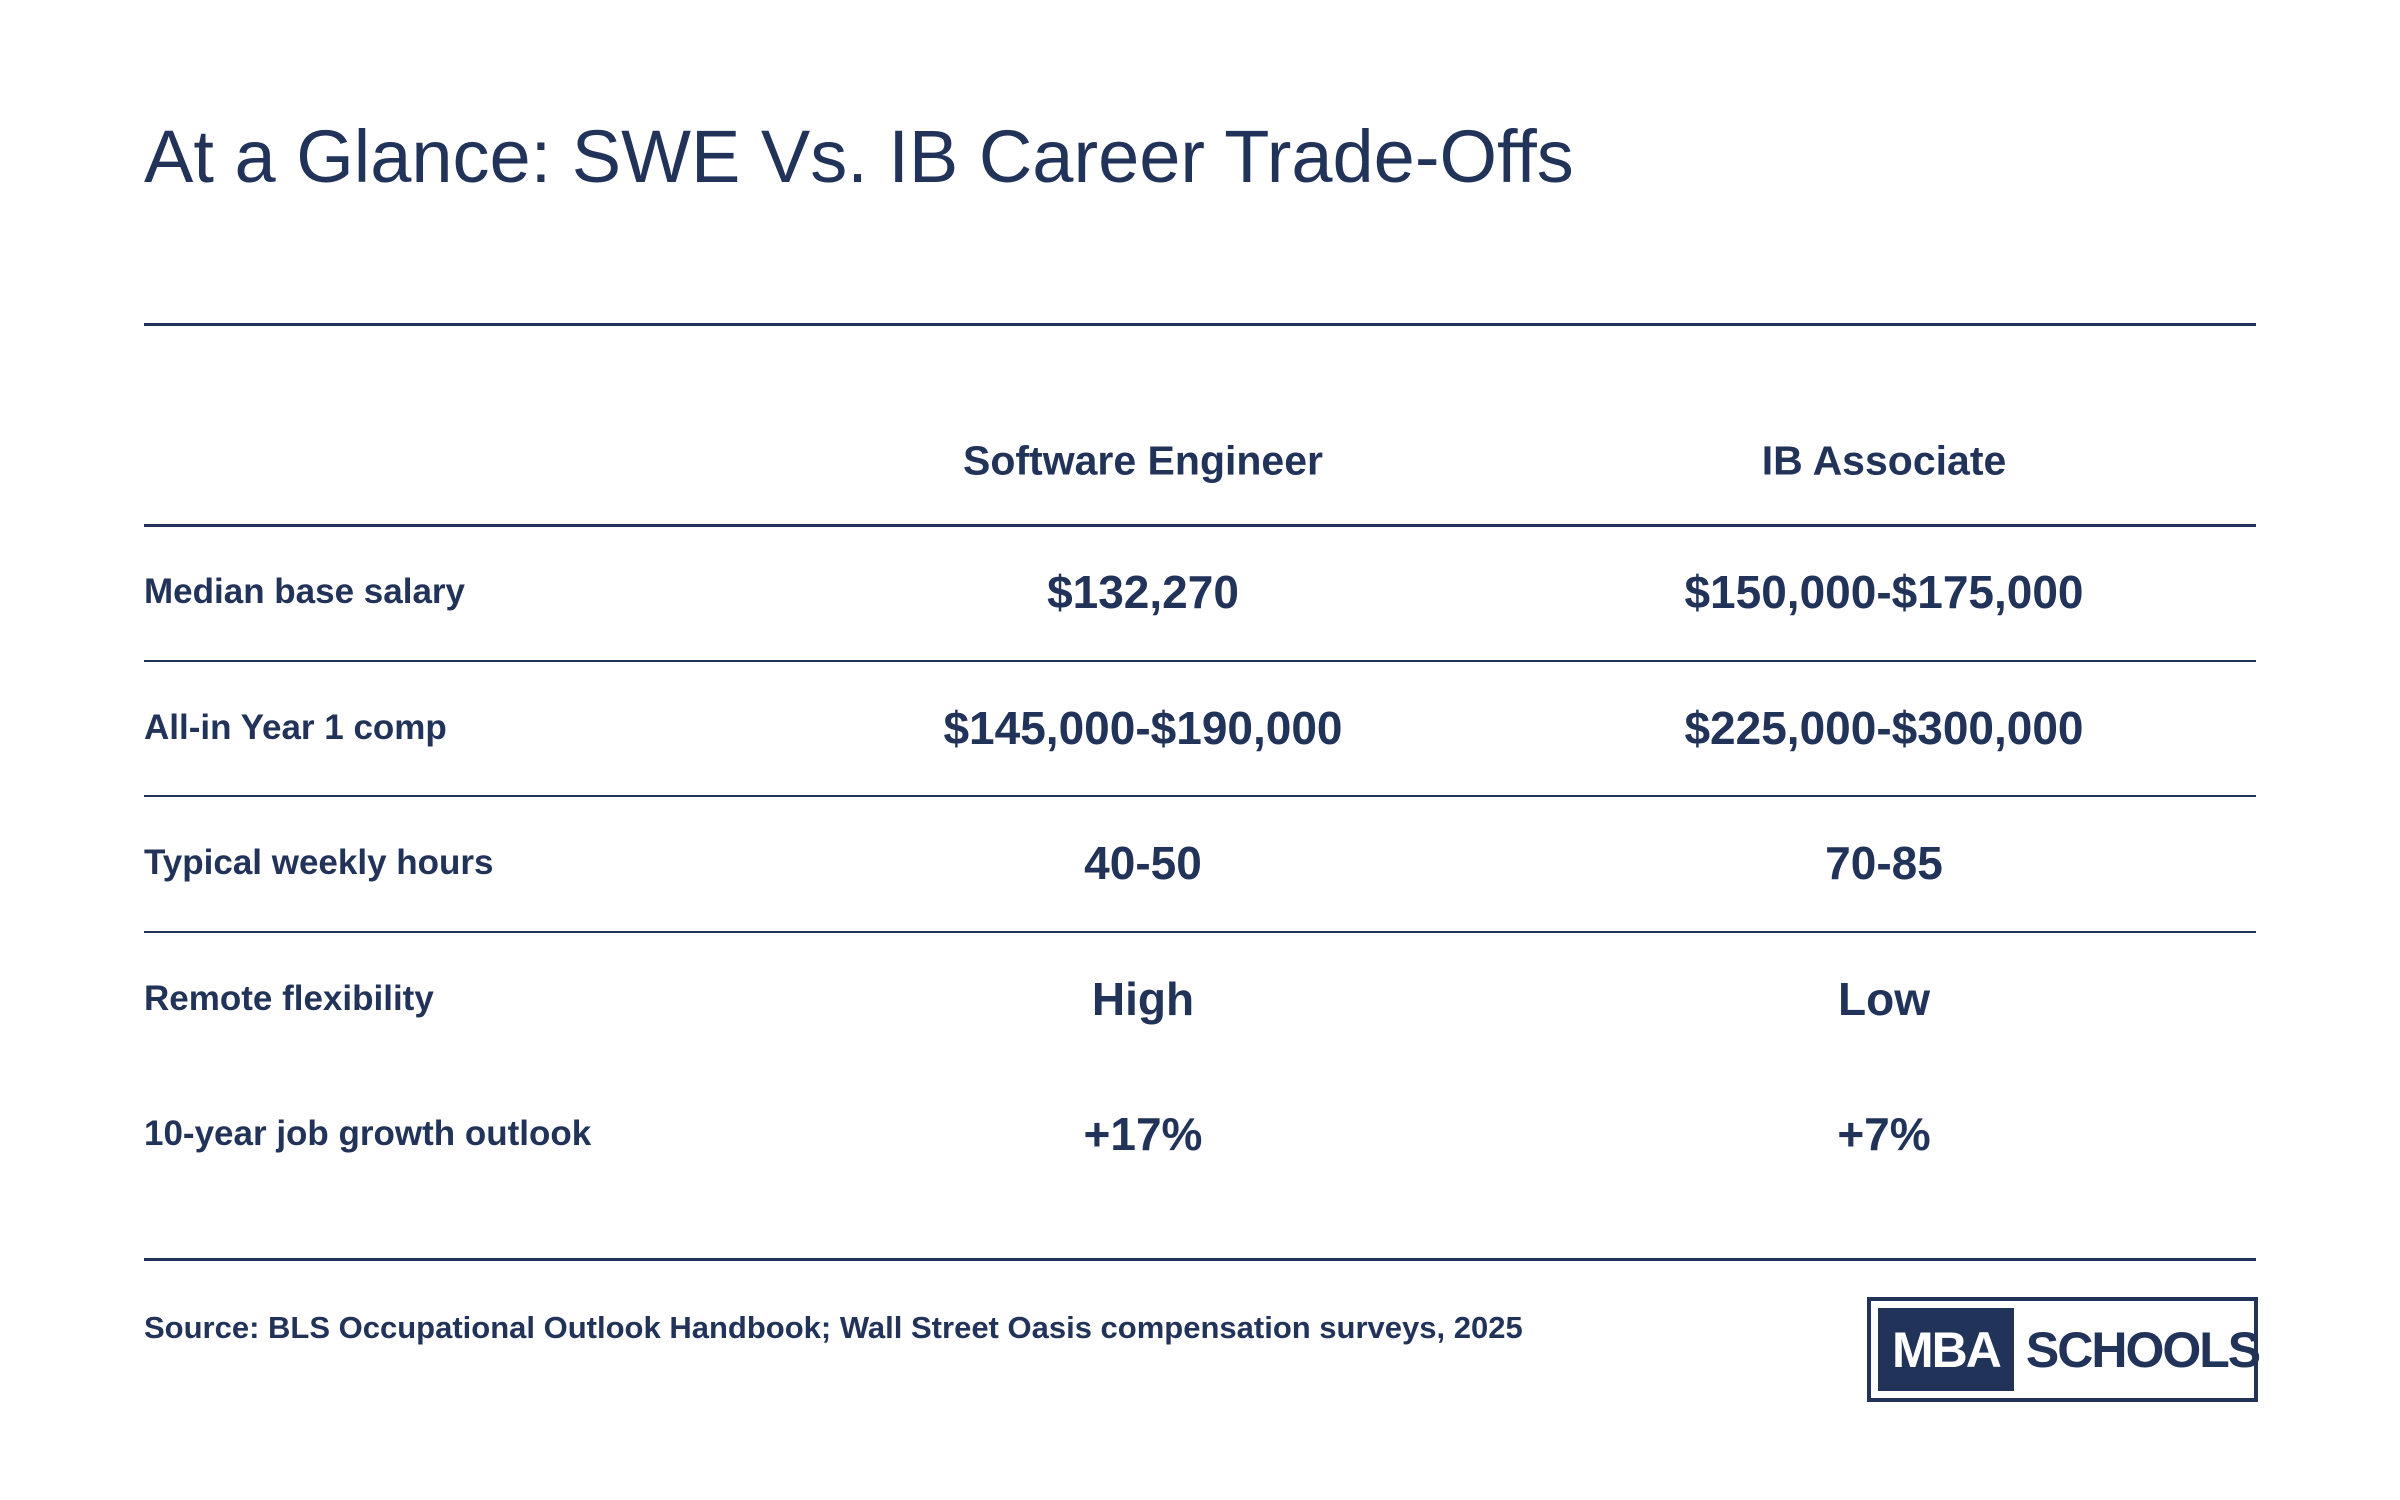 This screenshot has width=2400, height=1500. Describe the element at coordinates (1884, 1134) in the screenshot. I see `cell-value: +7%` at that location.